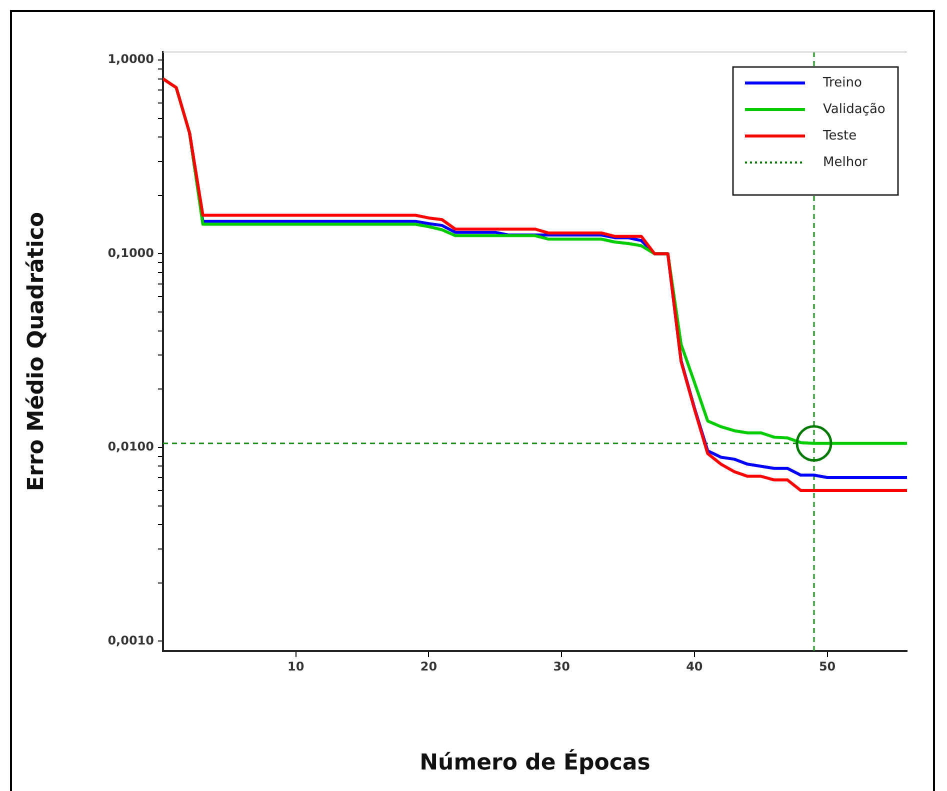 This screenshot has width=947, height=791. I want to click on x-tick-label: 10, so click(296, 666).